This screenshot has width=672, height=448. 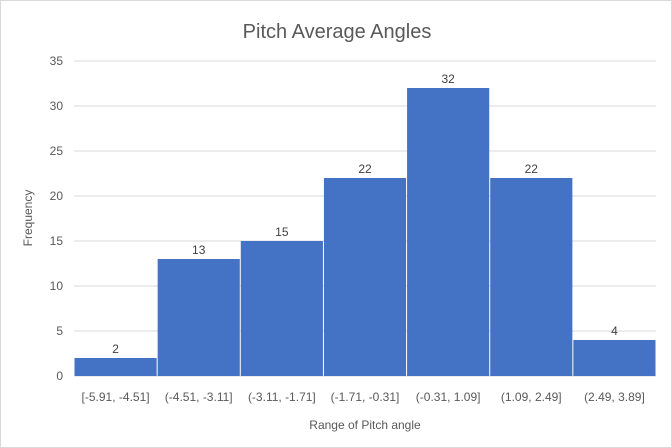 What do you see at coordinates (57, 196) in the screenshot?
I see `y-tick-label: 20` at bounding box center [57, 196].